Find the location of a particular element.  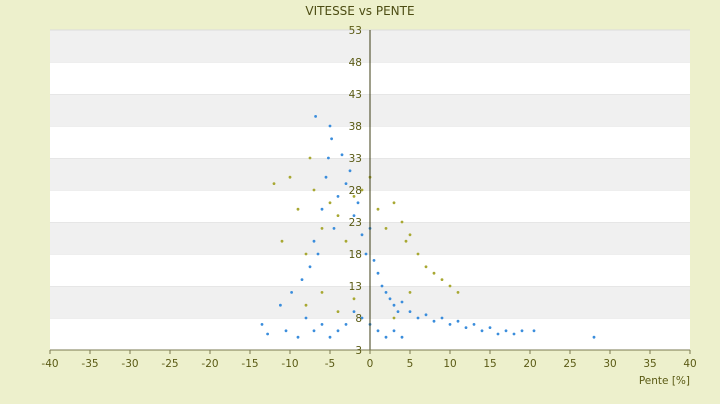

x-tick-label: -30 is located at coordinates (129, 364).